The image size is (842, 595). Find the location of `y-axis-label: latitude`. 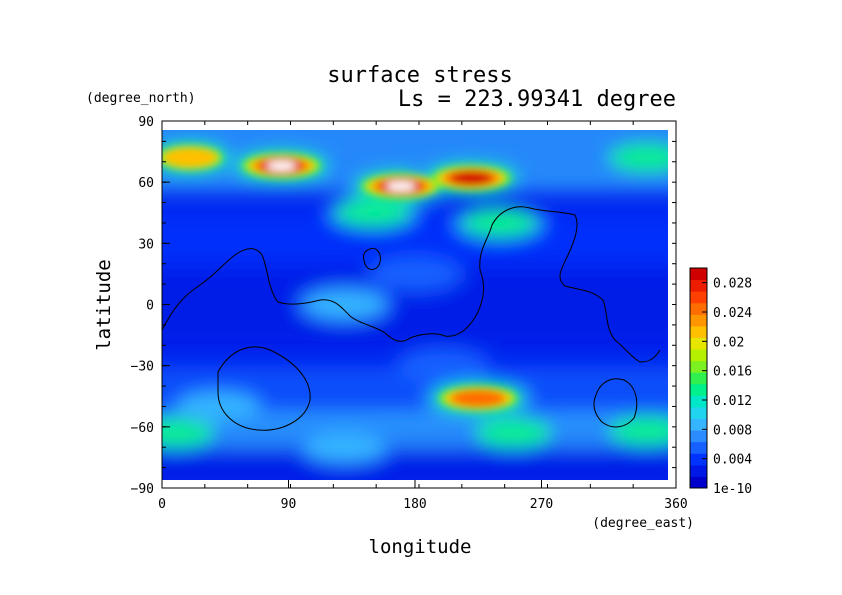

y-axis-label: latitude is located at coordinates (104, 305).